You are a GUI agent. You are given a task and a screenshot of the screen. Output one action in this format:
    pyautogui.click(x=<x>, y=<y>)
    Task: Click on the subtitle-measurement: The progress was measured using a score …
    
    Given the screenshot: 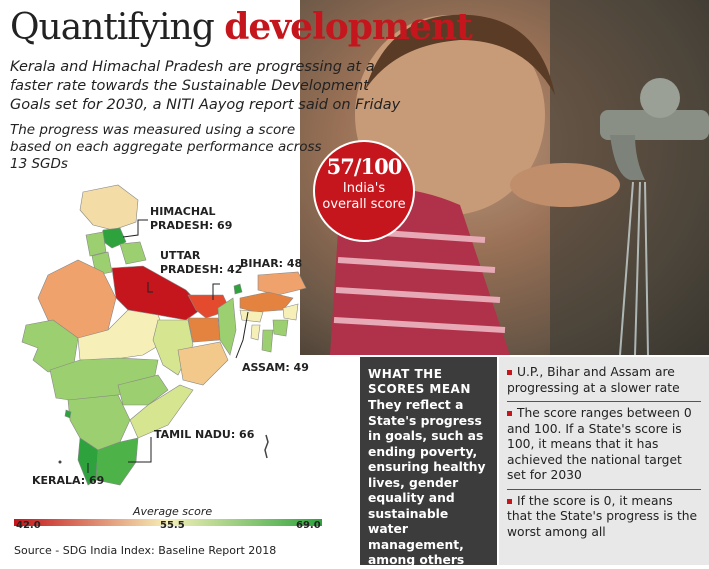 What is the action you would take?
    pyautogui.click(x=166, y=147)
    